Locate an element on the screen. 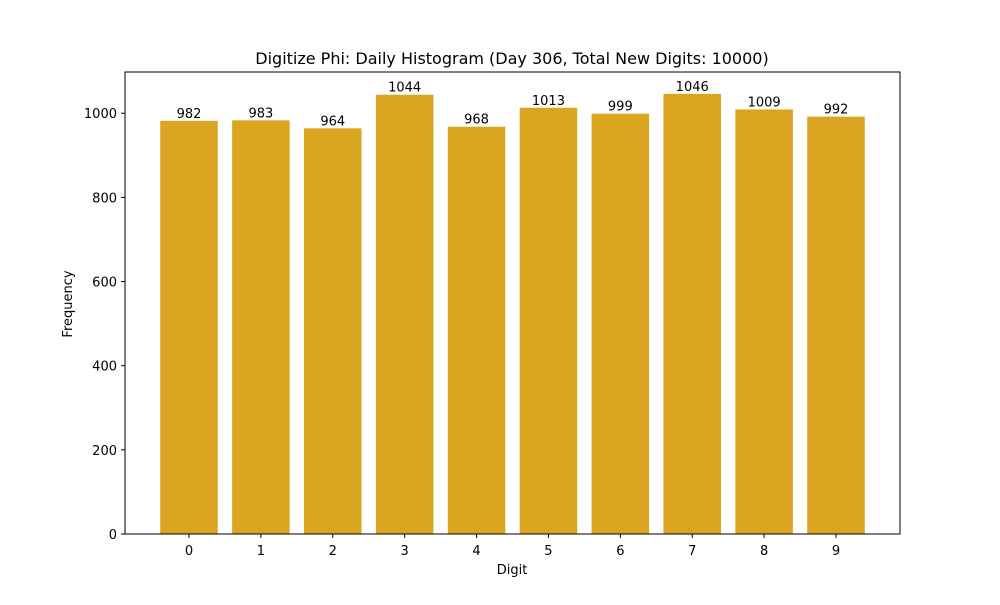  x-tick-label: 0 is located at coordinates (189, 551).